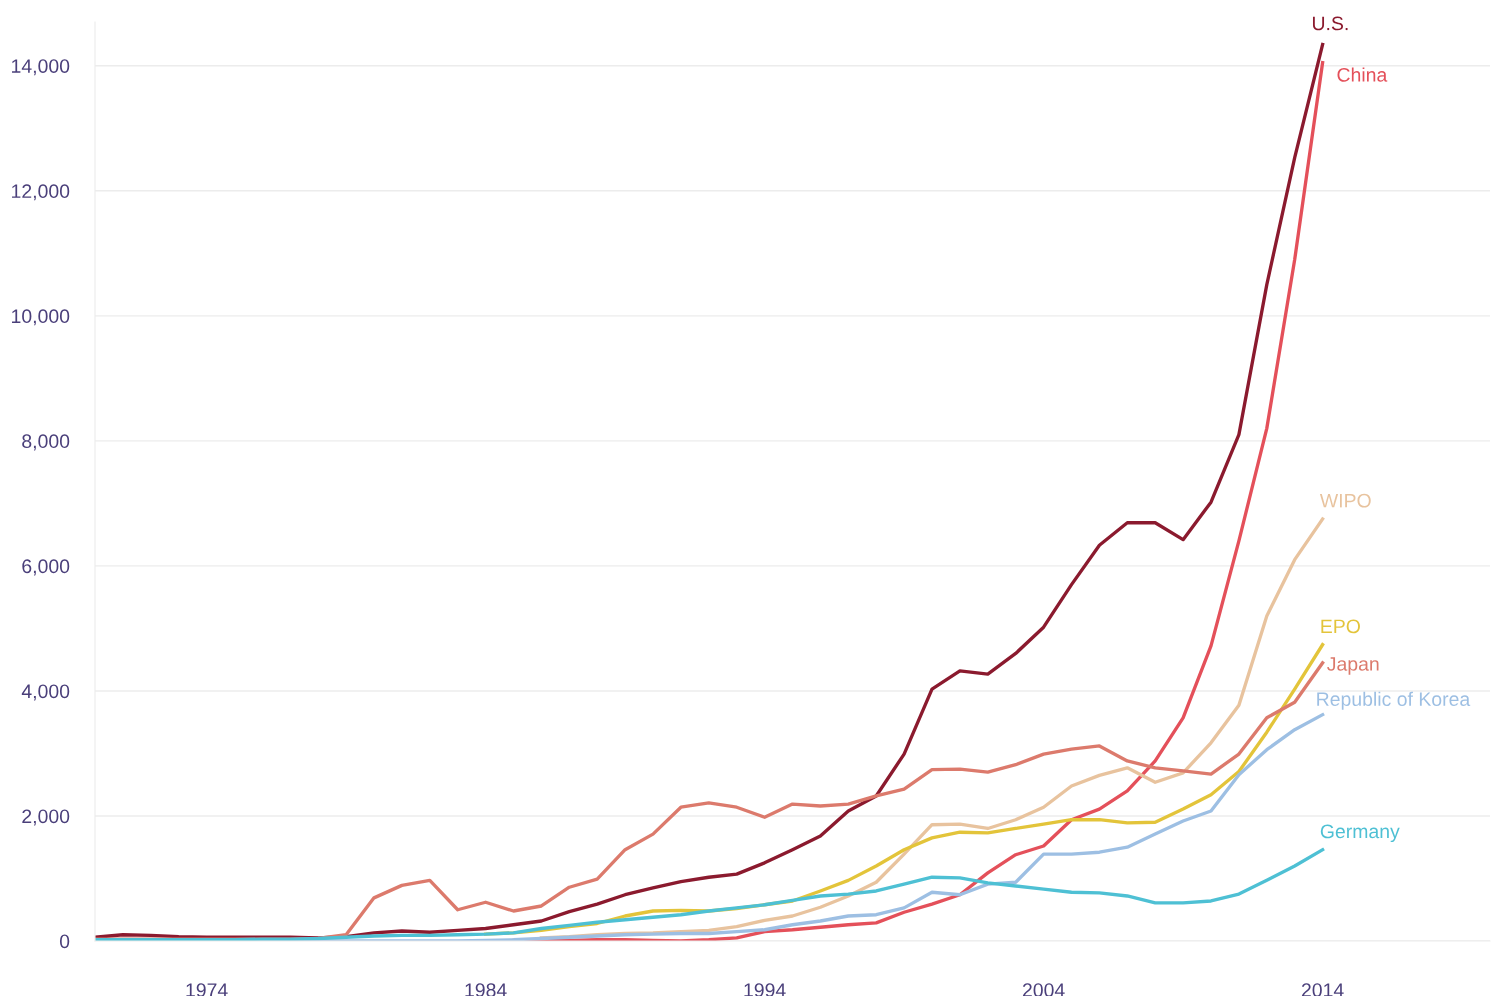 The image size is (1492, 996). I want to click on line-series, so click(710, 894).